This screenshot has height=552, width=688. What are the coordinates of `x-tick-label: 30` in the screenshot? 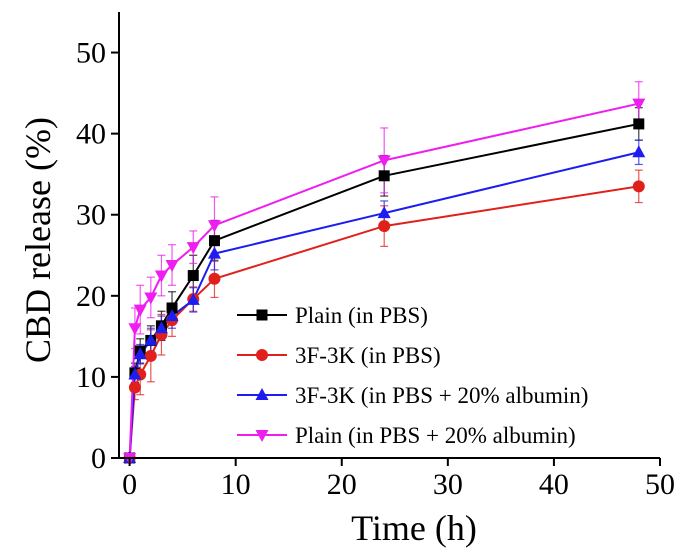 It's located at (448, 484).